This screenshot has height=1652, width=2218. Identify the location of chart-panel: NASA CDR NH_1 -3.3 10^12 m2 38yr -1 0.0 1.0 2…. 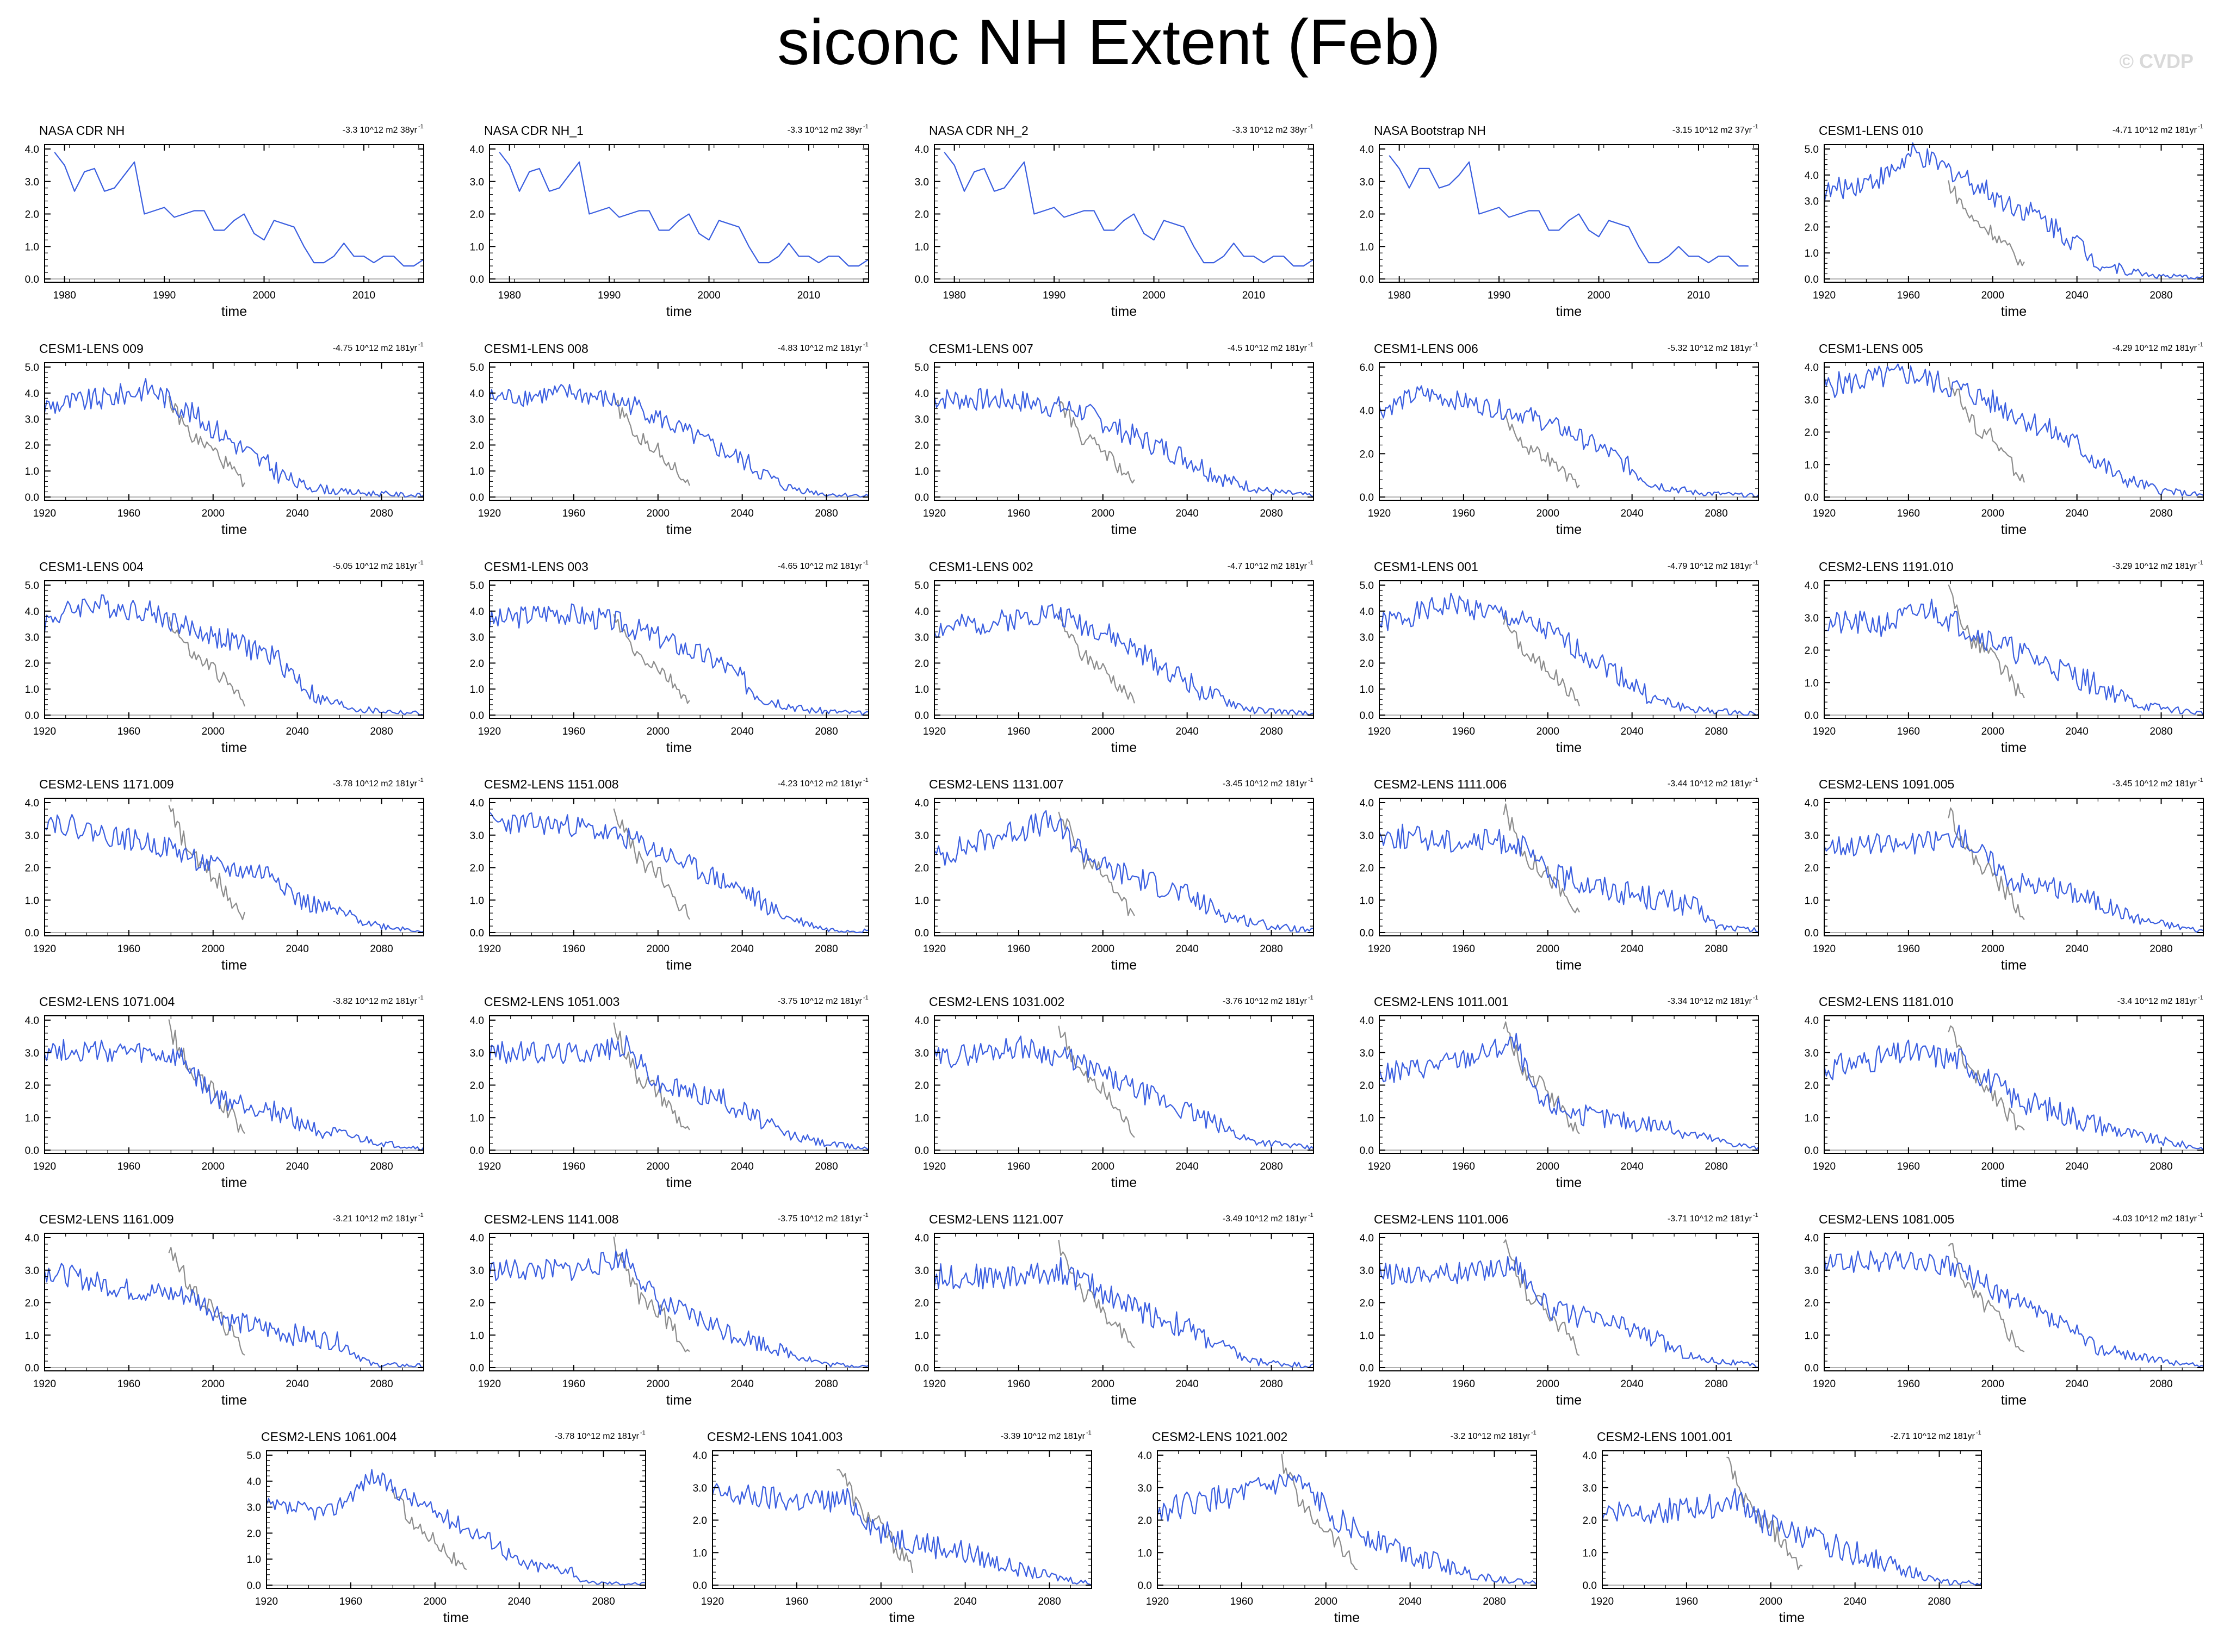
(669, 221).